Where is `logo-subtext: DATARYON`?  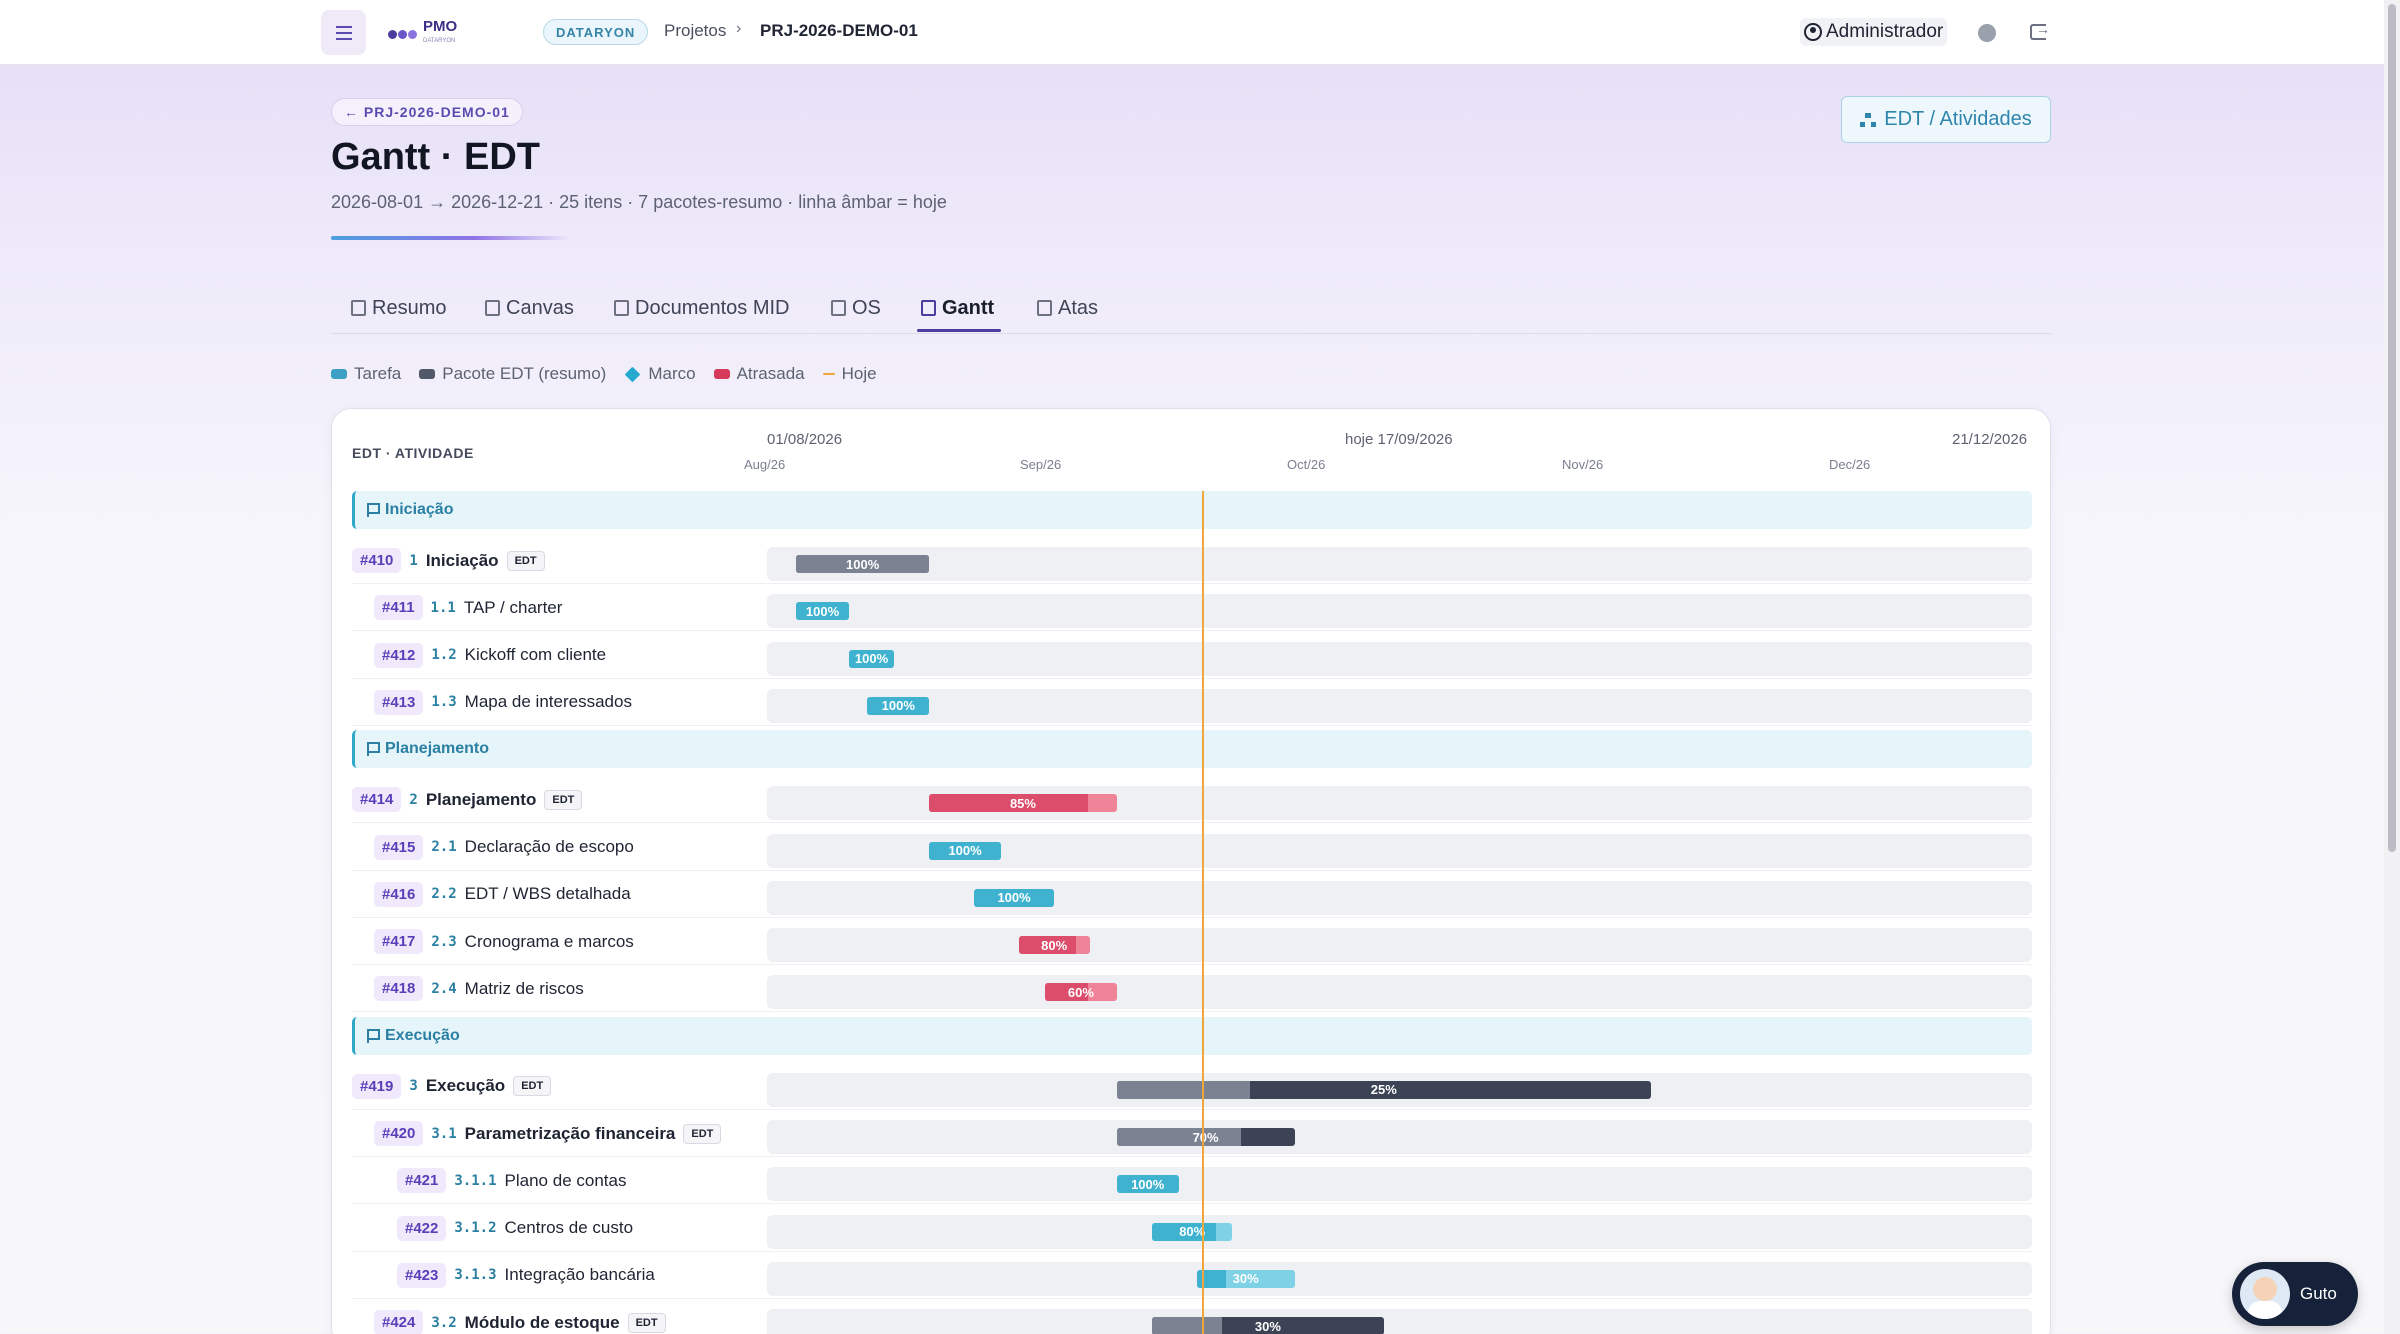
logo-subtext: DATARYON is located at coordinates (439, 41).